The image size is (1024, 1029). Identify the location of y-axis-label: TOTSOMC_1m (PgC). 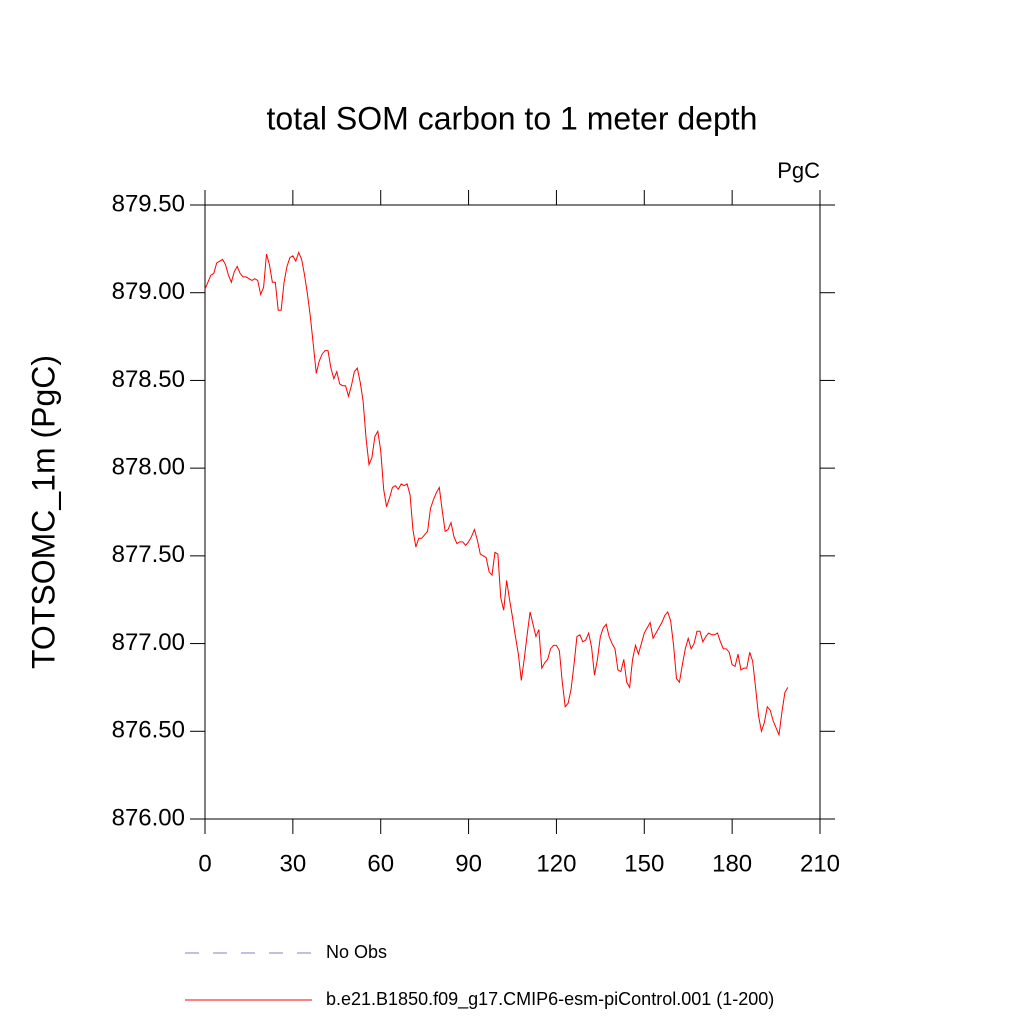
(43, 512).